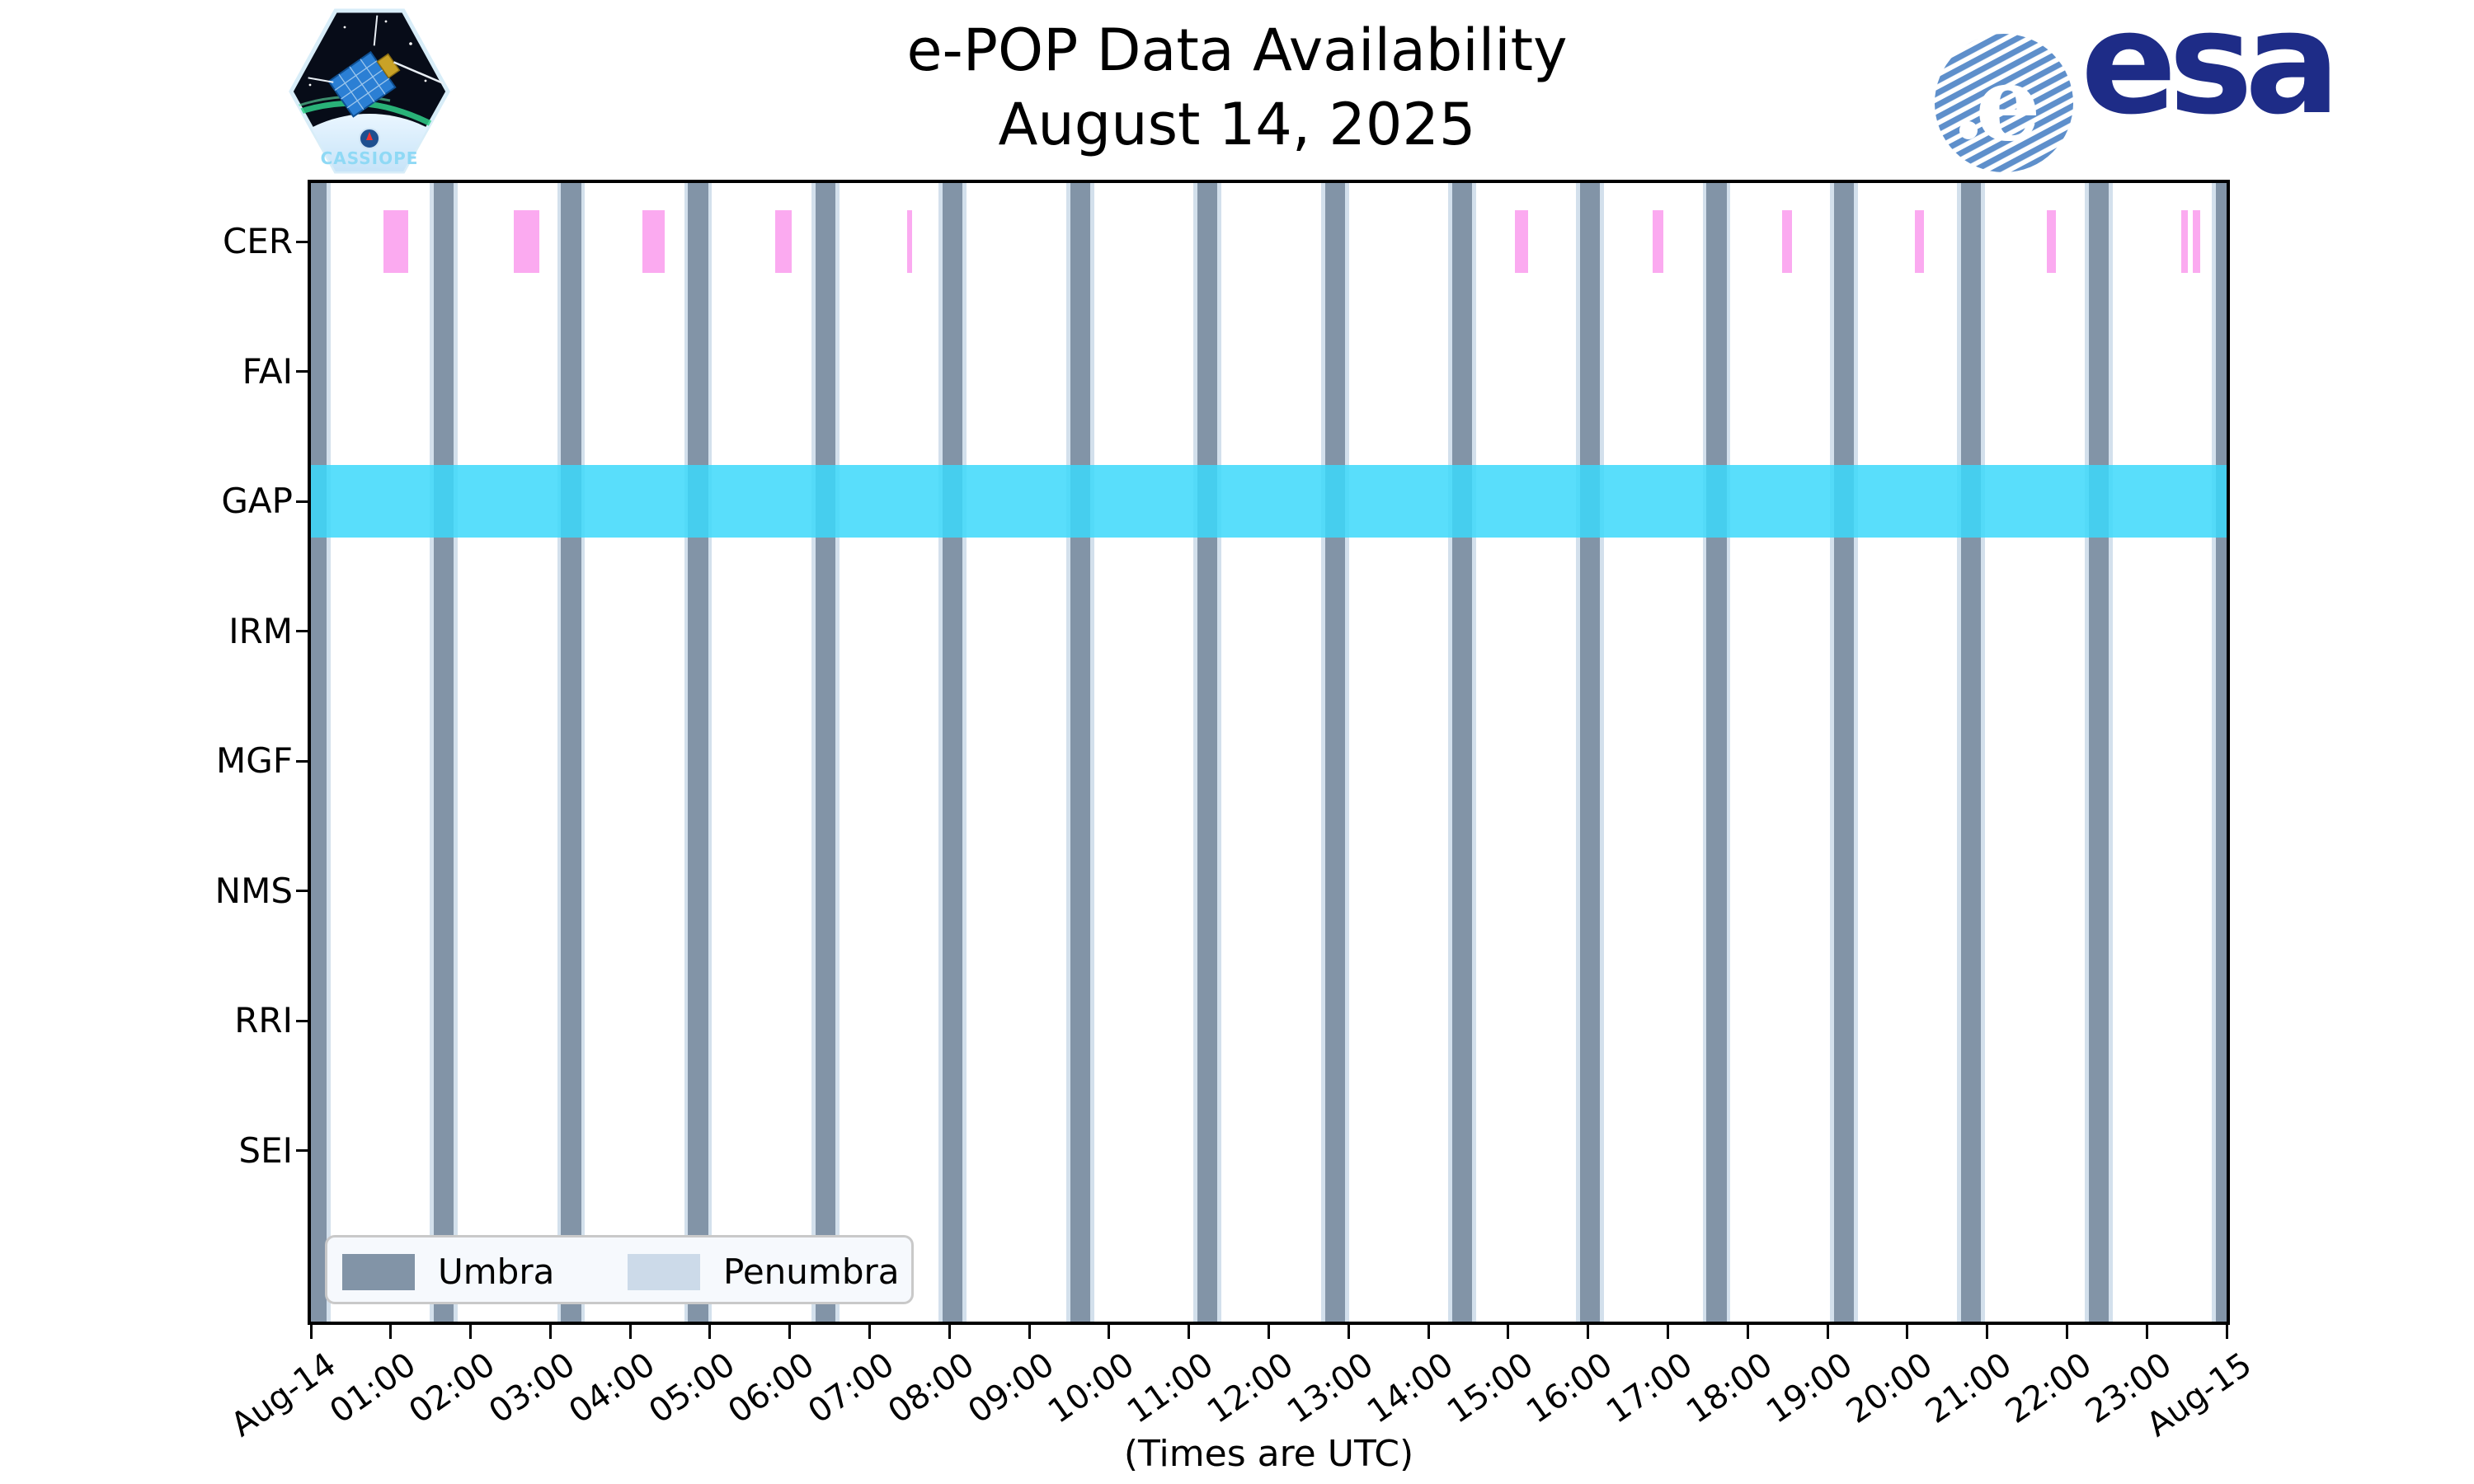 The width and height of the screenshot is (2474, 1484). What do you see at coordinates (254, 760) in the screenshot?
I see `y-axis-label-mgf: MGF` at bounding box center [254, 760].